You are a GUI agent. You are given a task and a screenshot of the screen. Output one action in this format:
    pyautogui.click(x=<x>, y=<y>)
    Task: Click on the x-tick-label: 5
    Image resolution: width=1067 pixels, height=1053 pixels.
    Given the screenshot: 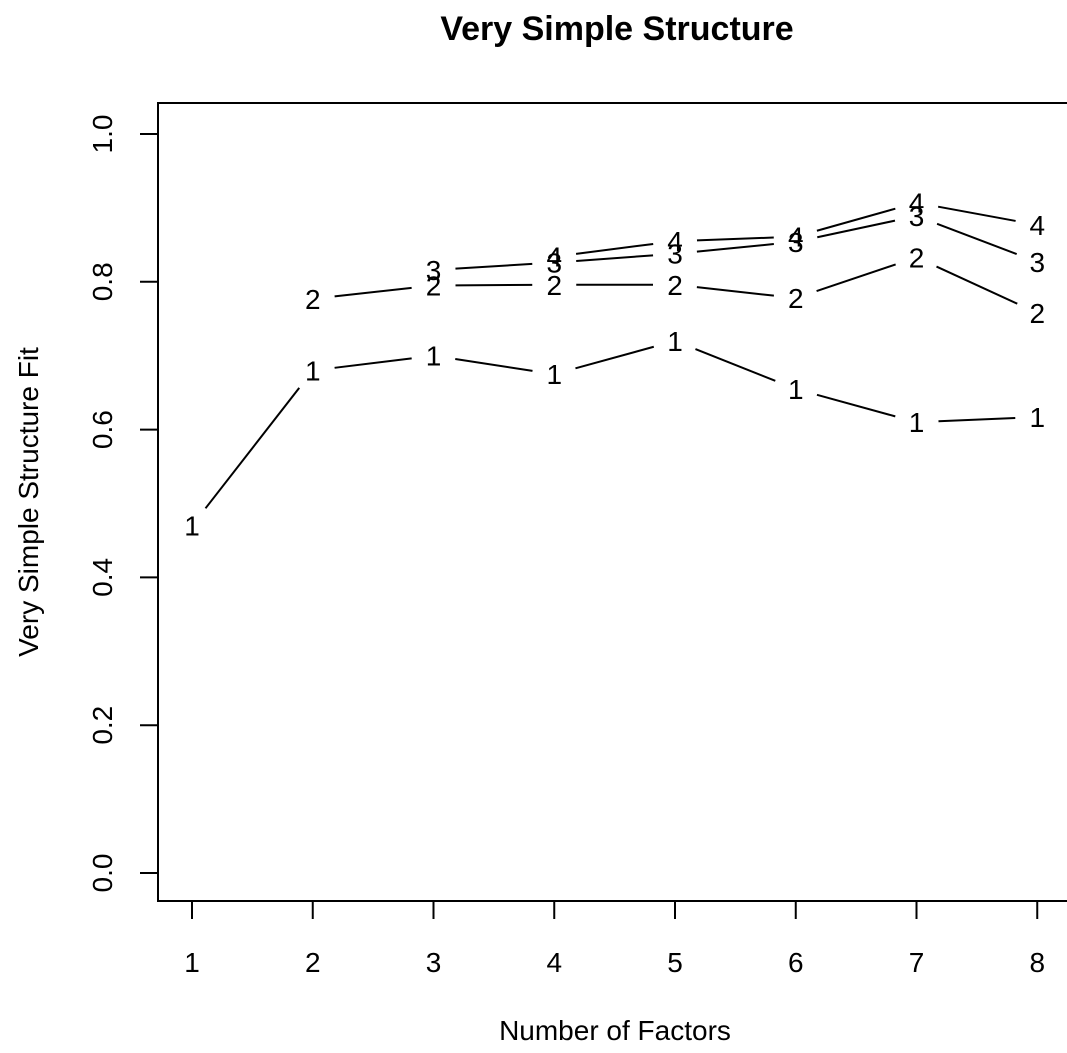 What is the action you would take?
    pyautogui.click(x=675, y=962)
    